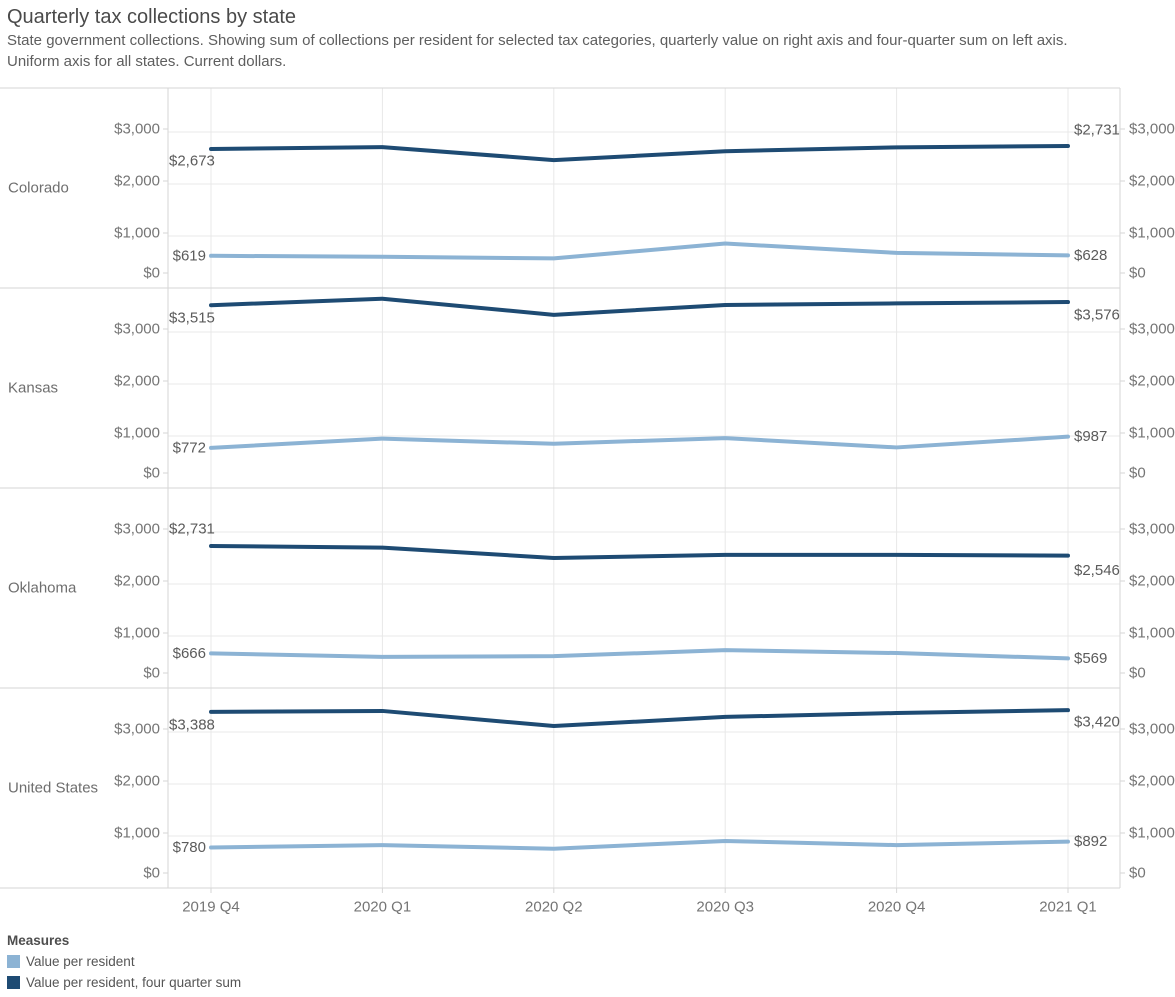  I want to click on value-label-end: $2,546, so click(1097, 570).